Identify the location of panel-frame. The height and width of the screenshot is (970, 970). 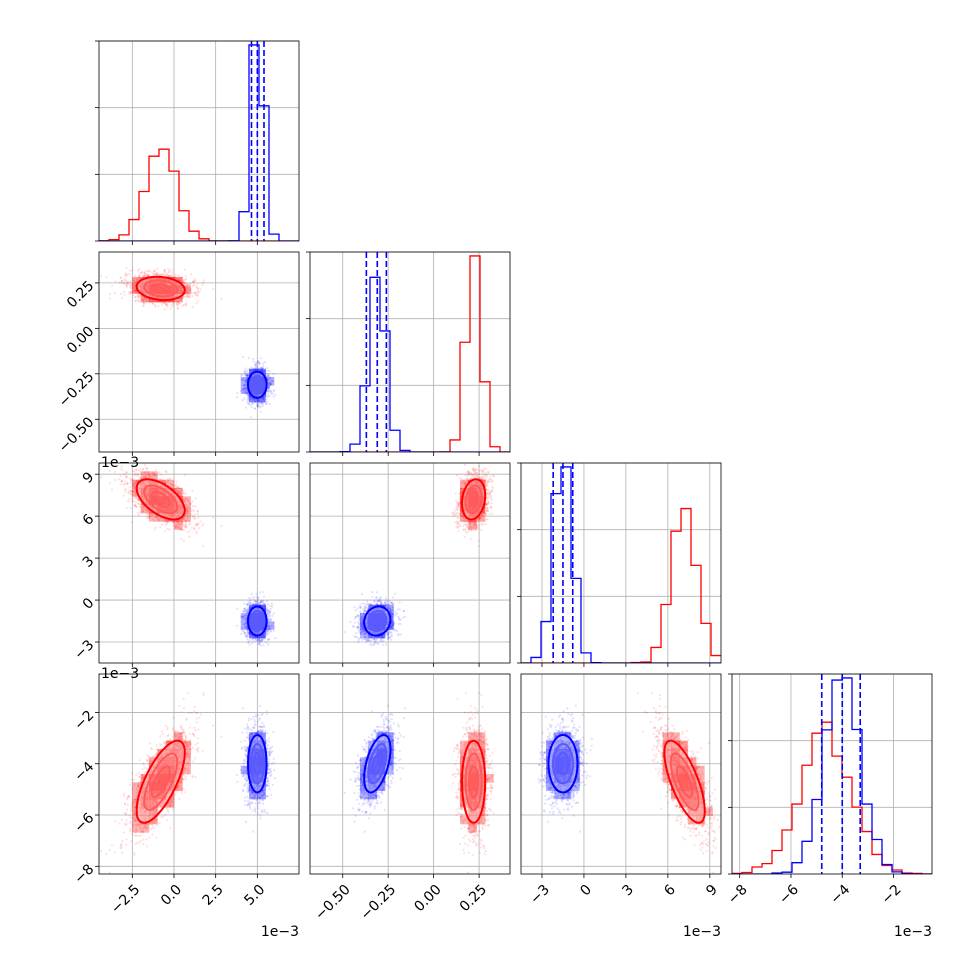
(199, 141).